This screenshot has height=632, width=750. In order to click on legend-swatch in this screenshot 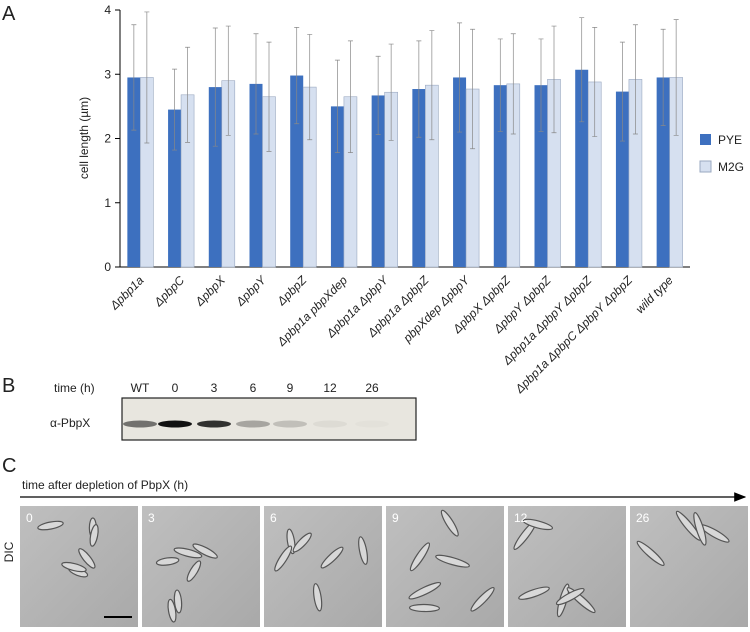, I will do `click(705, 139)`.